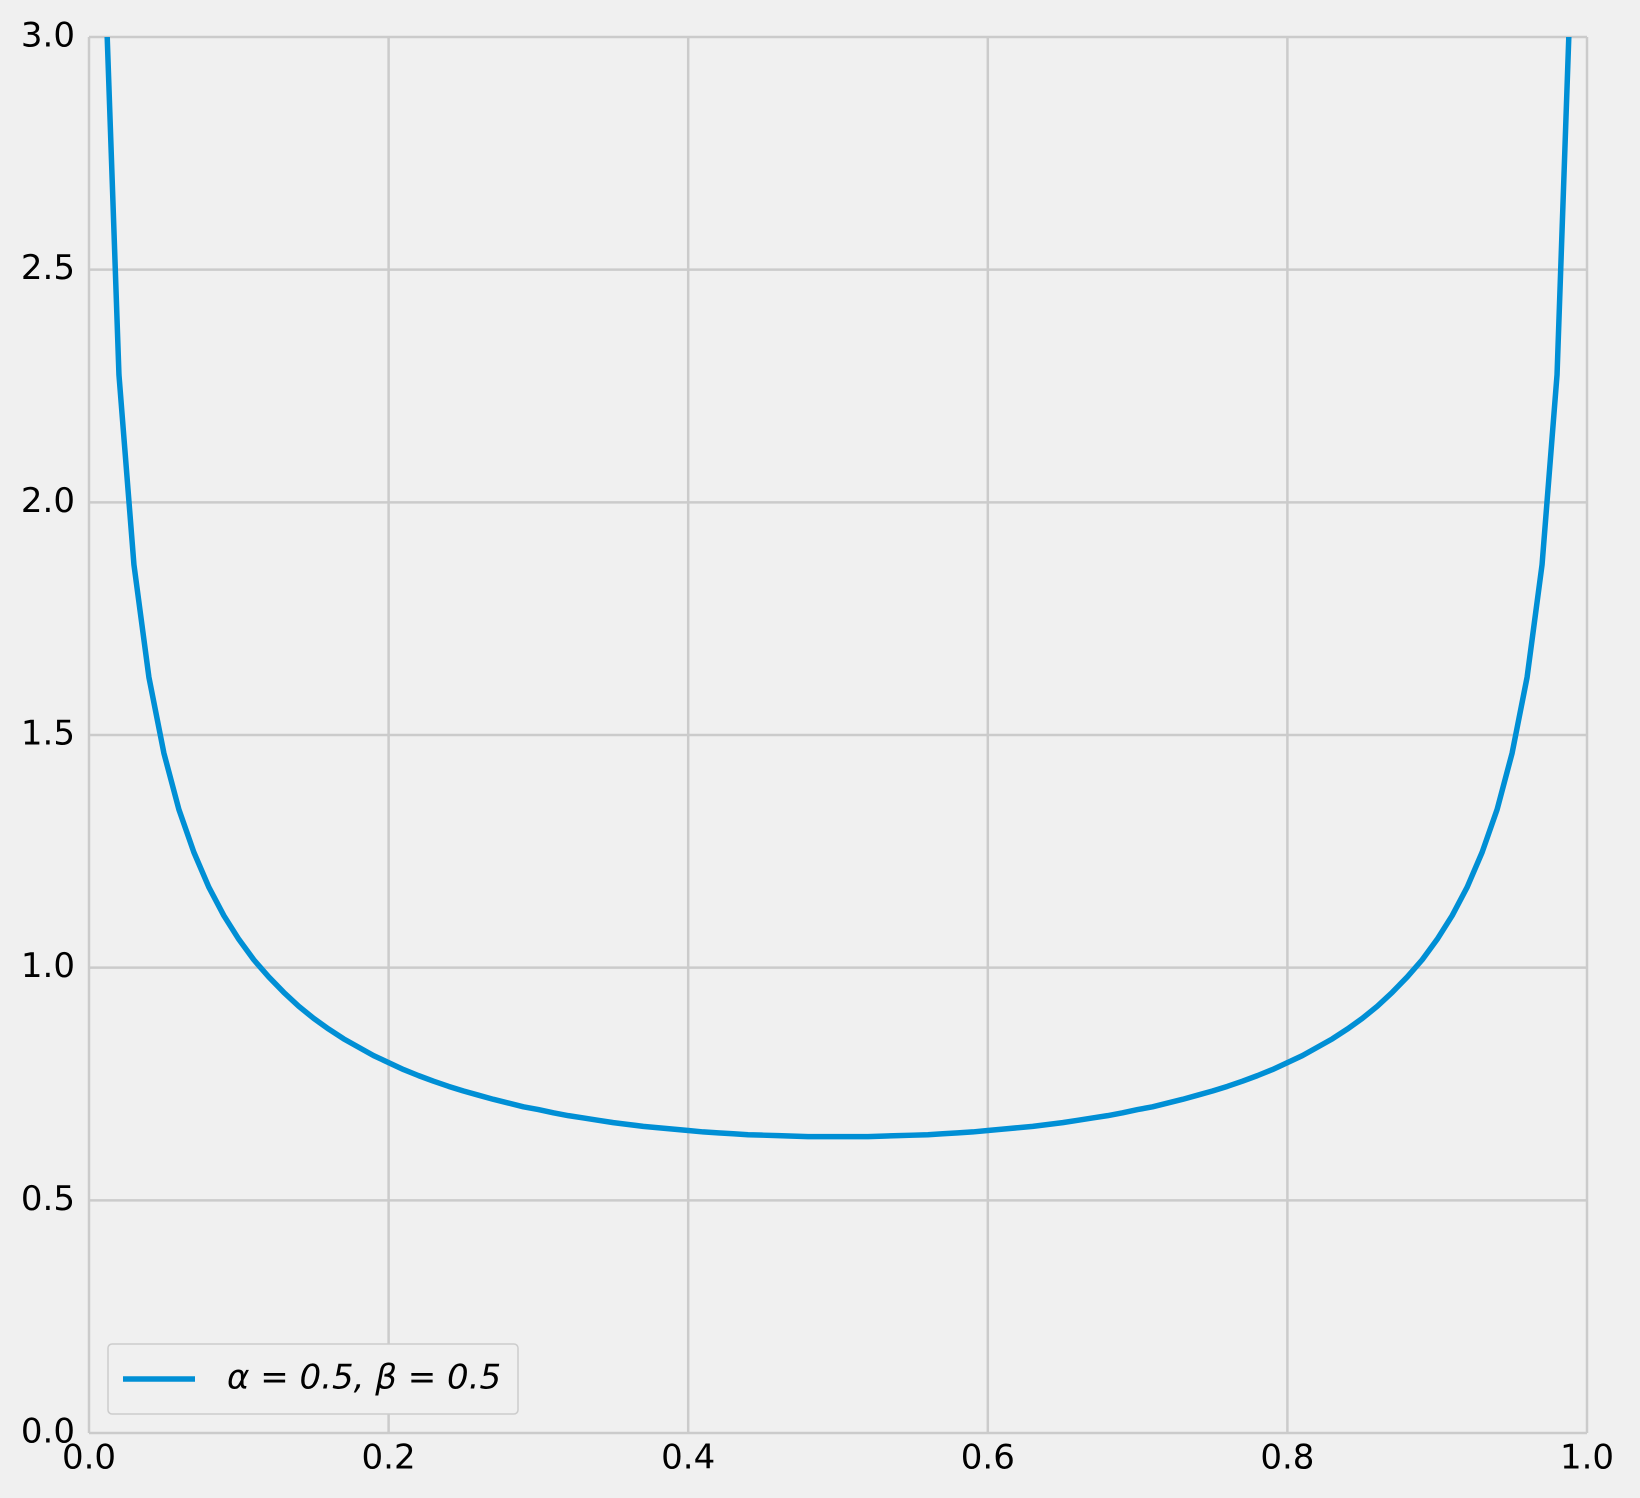  I want to click on y-tick-label: 1.0, so click(48, 966).